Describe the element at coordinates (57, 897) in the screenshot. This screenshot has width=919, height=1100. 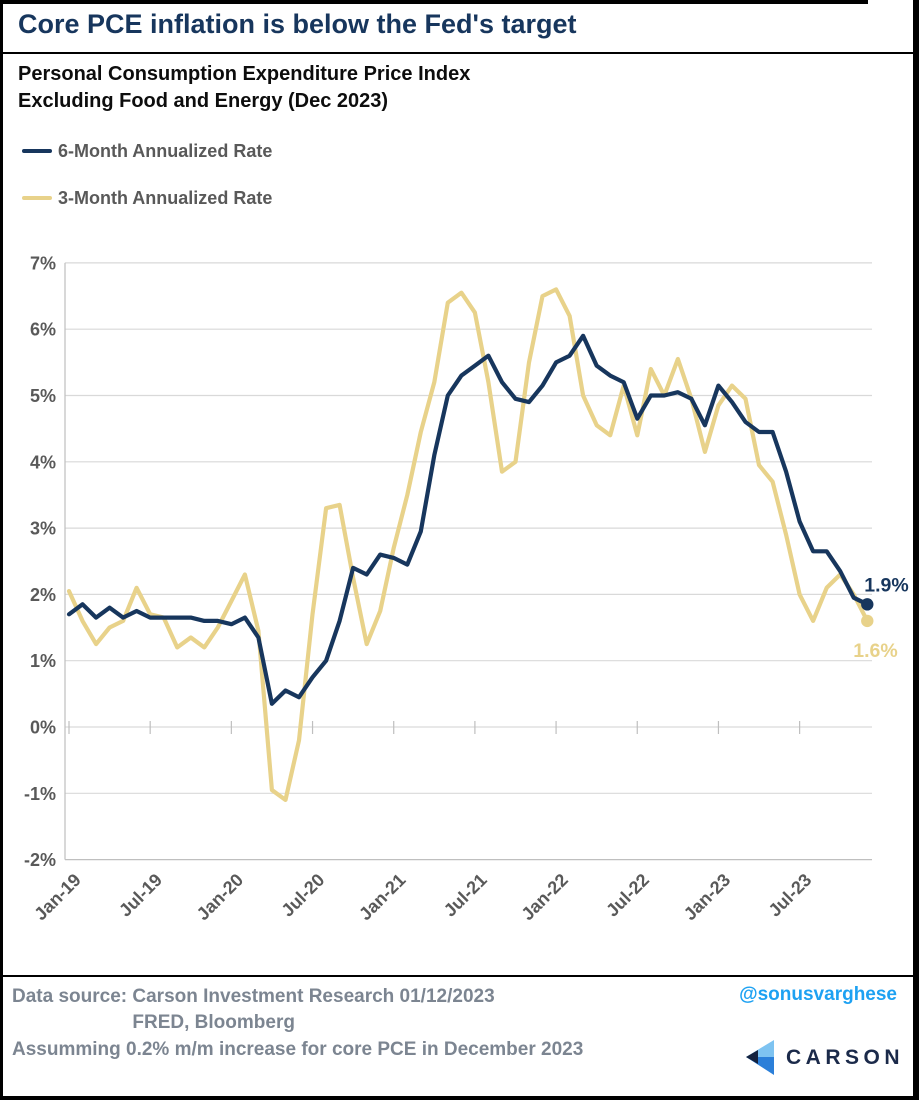
I see `x-tick-label: Jan-19` at that location.